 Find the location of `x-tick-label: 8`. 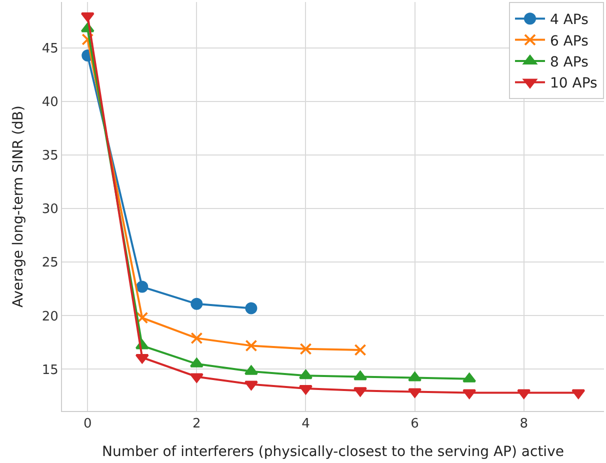

x-tick-label: 8 is located at coordinates (524, 424).